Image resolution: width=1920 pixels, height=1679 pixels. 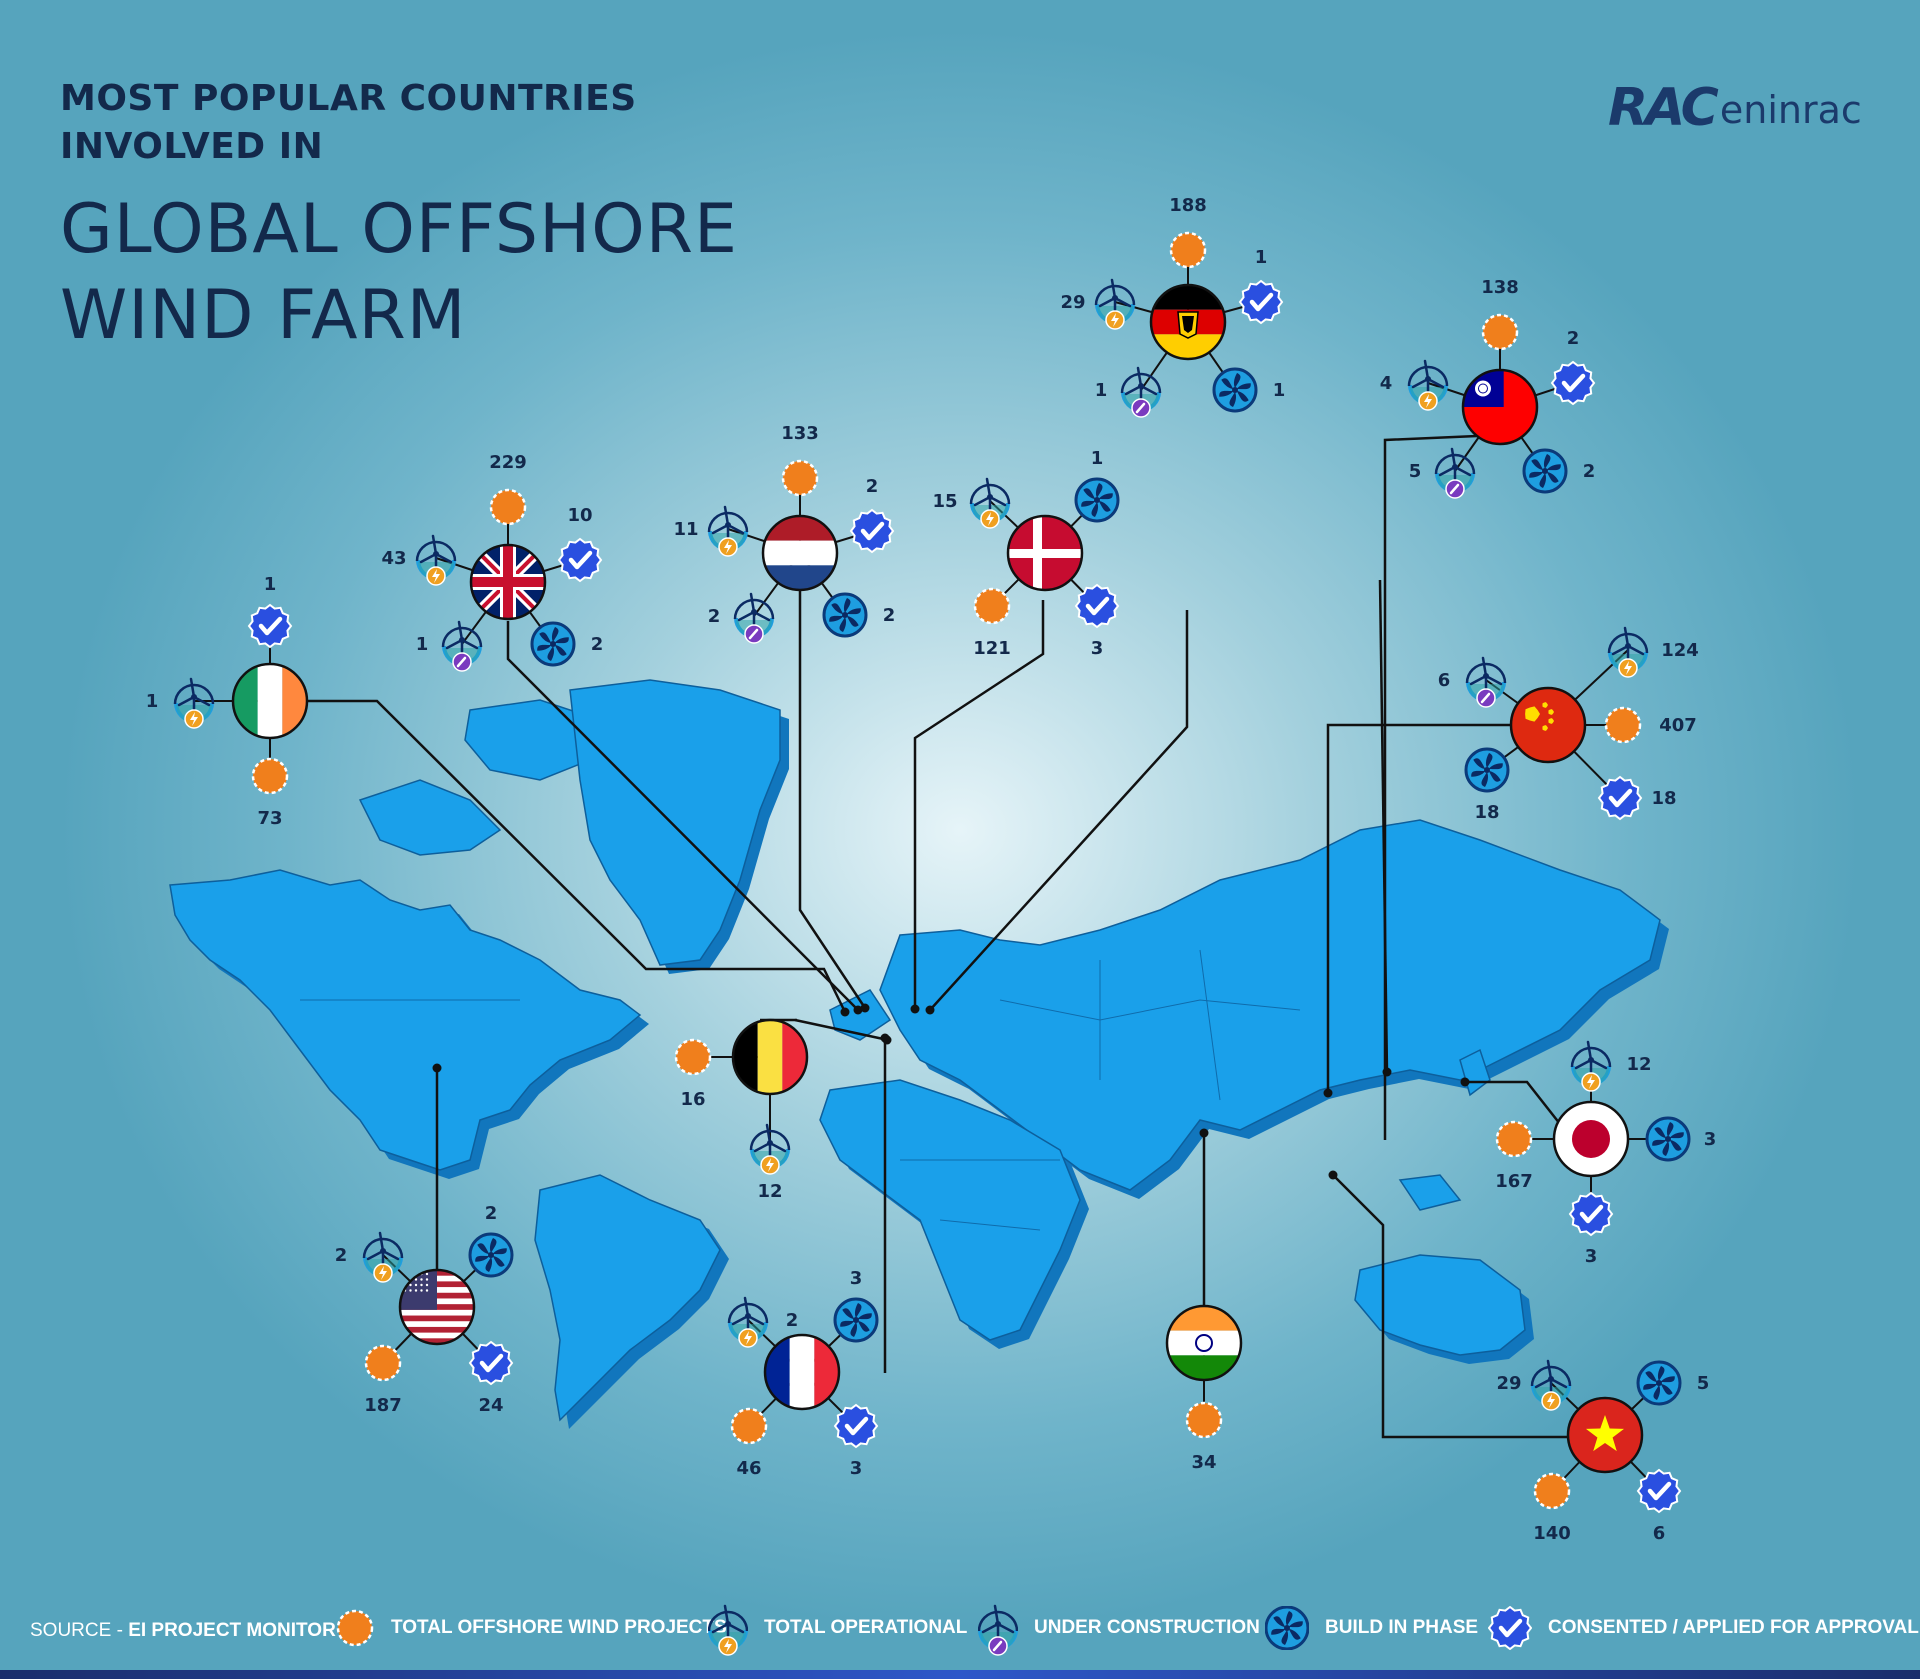 I want to click on france-build-in-icon, so click(x=856, y=1320).